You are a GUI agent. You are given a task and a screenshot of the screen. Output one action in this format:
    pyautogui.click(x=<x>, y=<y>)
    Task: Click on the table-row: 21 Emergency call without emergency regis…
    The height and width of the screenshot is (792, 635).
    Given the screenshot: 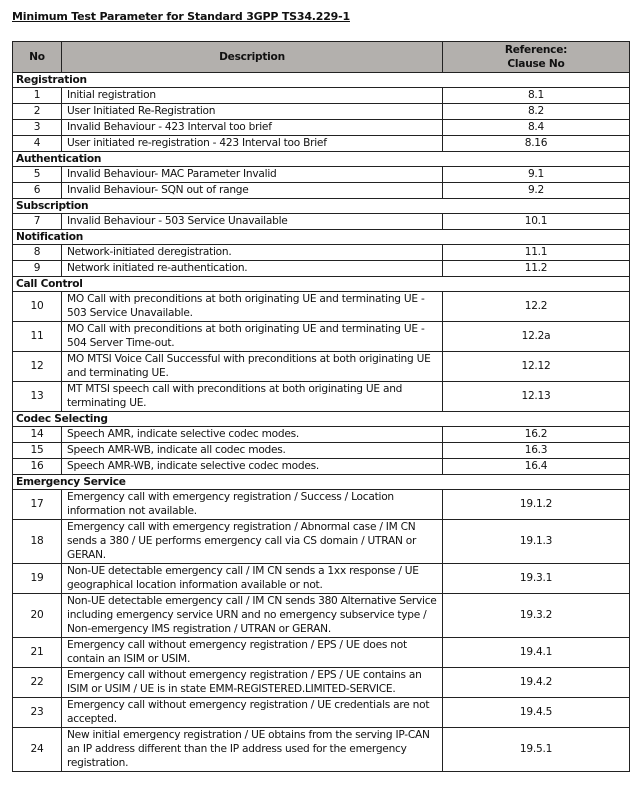 What is the action you would take?
    pyautogui.click(x=321, y=652)
    